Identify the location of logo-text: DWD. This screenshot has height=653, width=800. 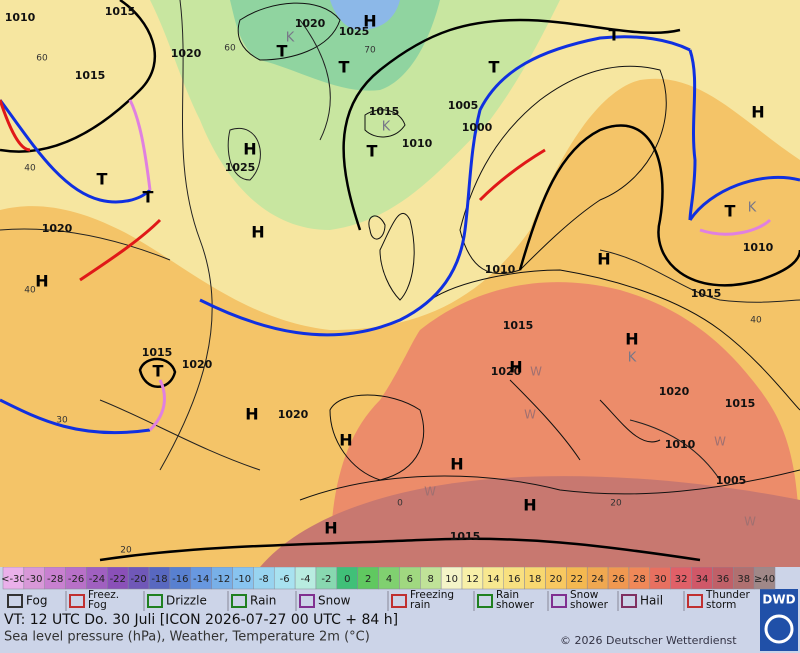
(778, 600).